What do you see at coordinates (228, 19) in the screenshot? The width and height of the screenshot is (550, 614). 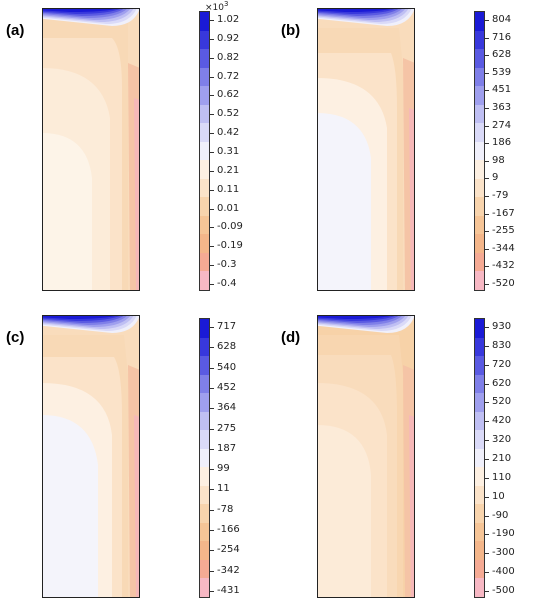 I see `colorbar-tick-label: 1.02` at bounding box center [228, 19].